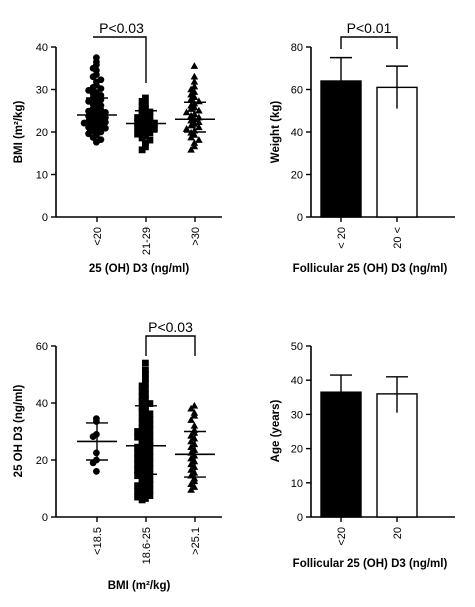  What do you see at coordinates (139, 586) in the screenshot?
I see `vitd-by-bmi-x-axis-label: BMI (m²/kg)` at bounding box center [139, 586].